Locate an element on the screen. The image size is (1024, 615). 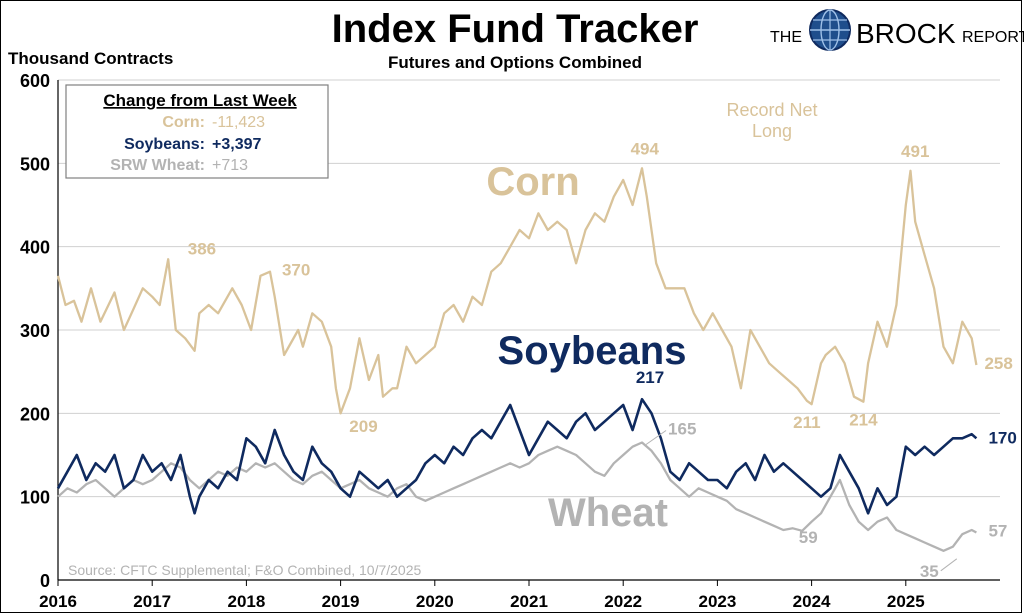
data-label-wheat-165: 165 is located at coordinates (682, 429).